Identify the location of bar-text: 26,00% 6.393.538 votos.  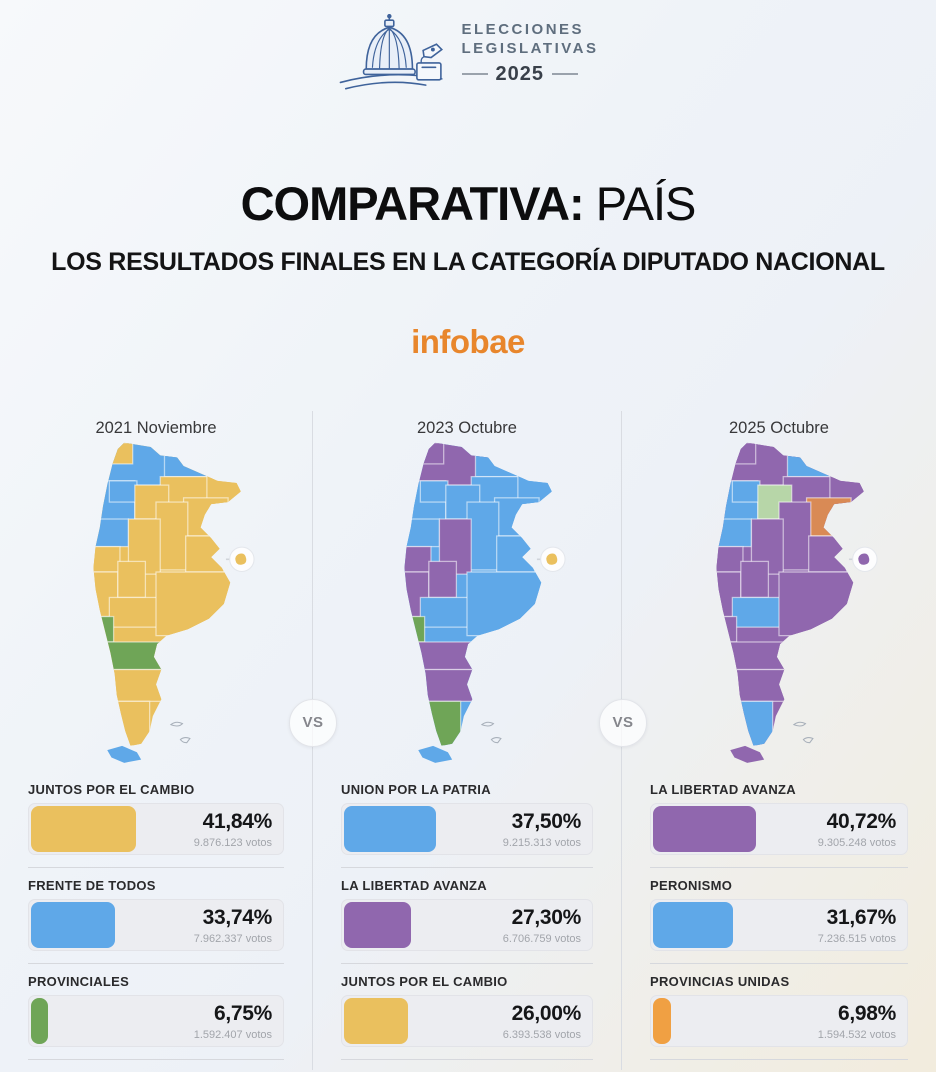
(542, 1021).